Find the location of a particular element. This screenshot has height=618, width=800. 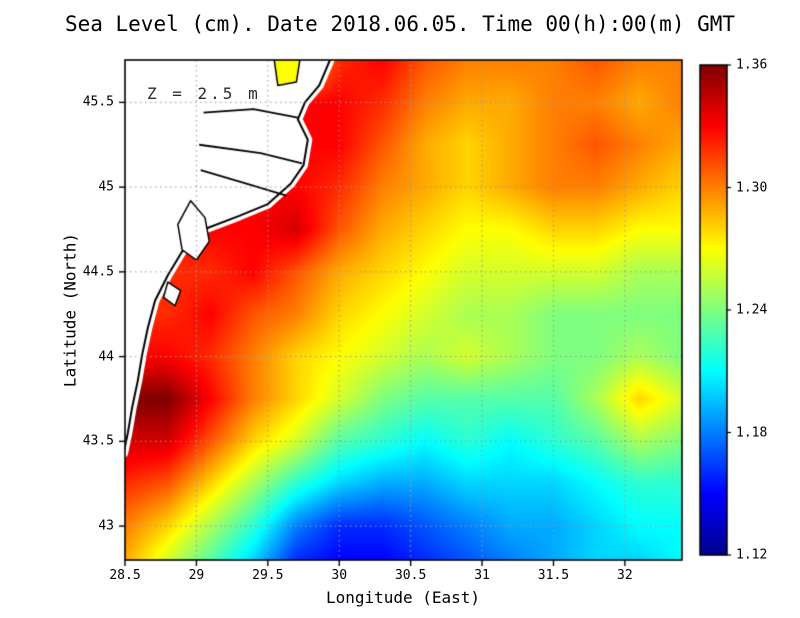

colorbar-tick-label: 1.12 is located at coordinates (752, 555).